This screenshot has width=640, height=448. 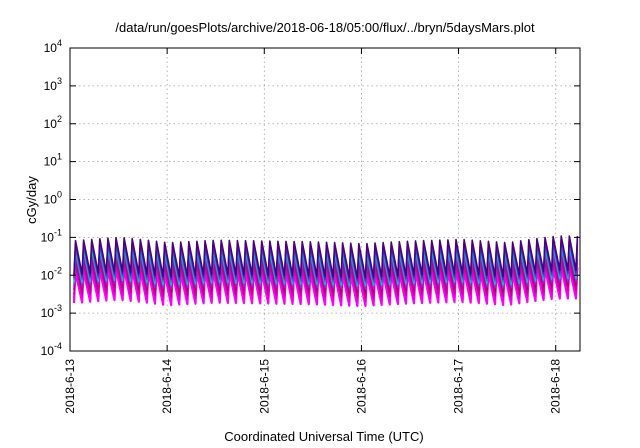 I want to click on x-tick-label: 2018-6-15, so click(x=264, y=386).